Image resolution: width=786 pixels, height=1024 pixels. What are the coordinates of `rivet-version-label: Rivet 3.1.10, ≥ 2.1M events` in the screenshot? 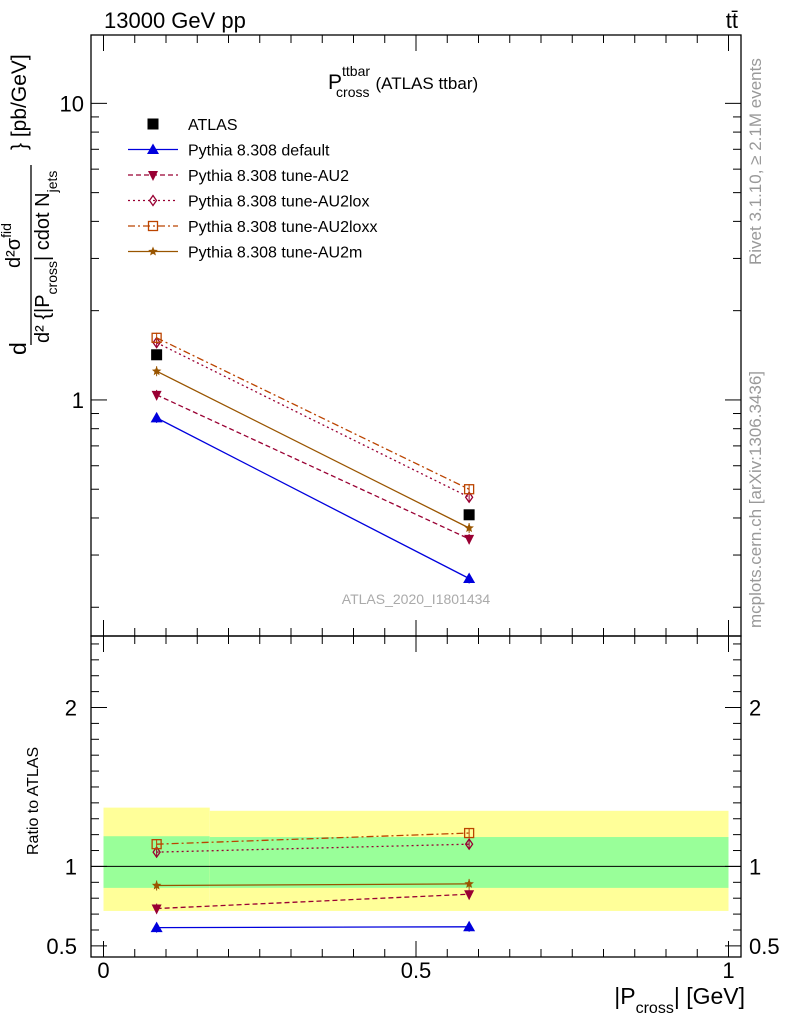 It's located at (755, 161).